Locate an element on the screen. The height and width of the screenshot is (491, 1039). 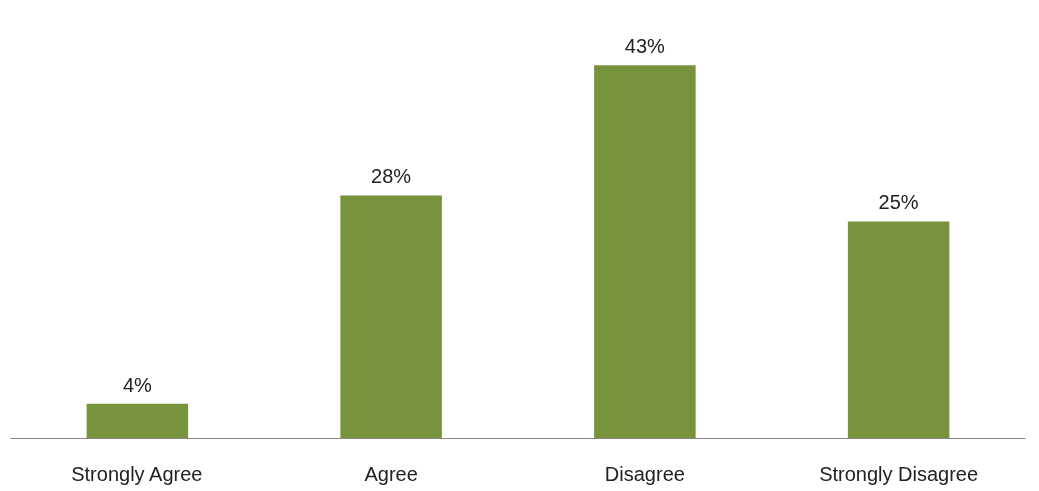
x-tick-label: Disagree is located at coordinates (644, 473).